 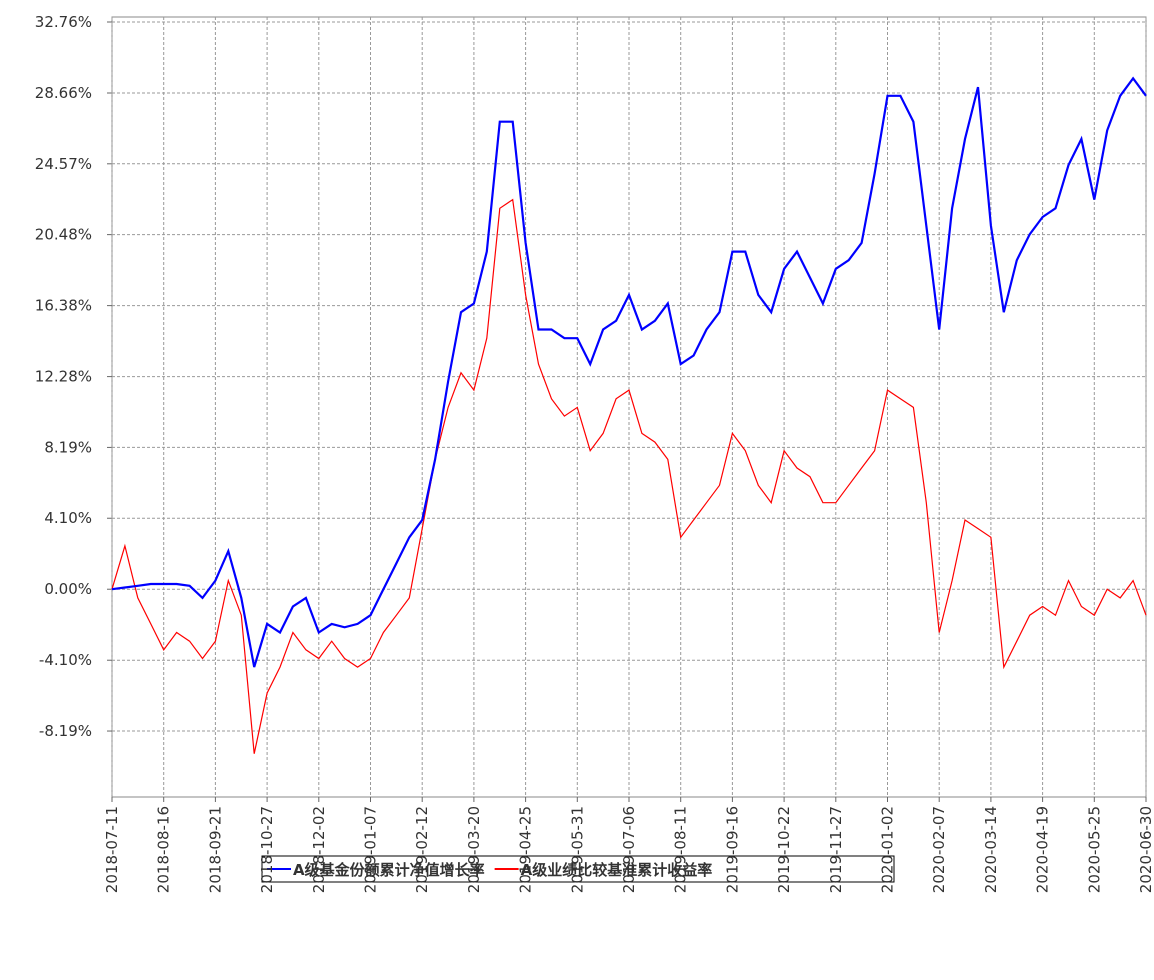 I want to click on y-tick-label: 32.76%, so click(x=63, y=22).